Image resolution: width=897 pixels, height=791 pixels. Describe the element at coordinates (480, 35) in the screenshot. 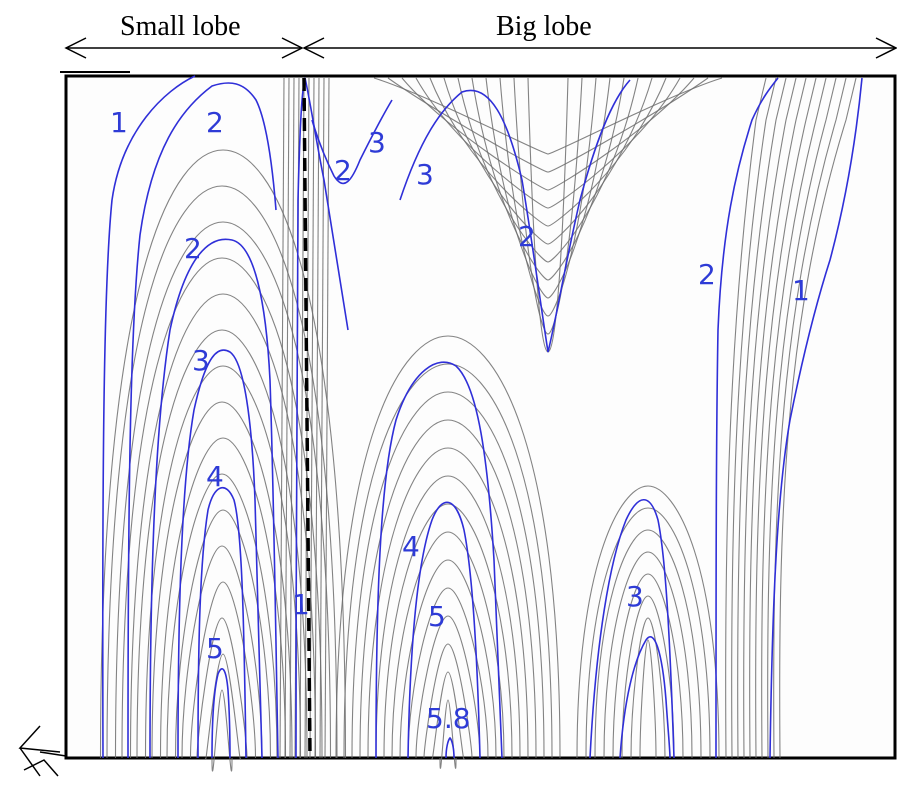

I see `lobe-header: Small lobe Big lobe` at that location.